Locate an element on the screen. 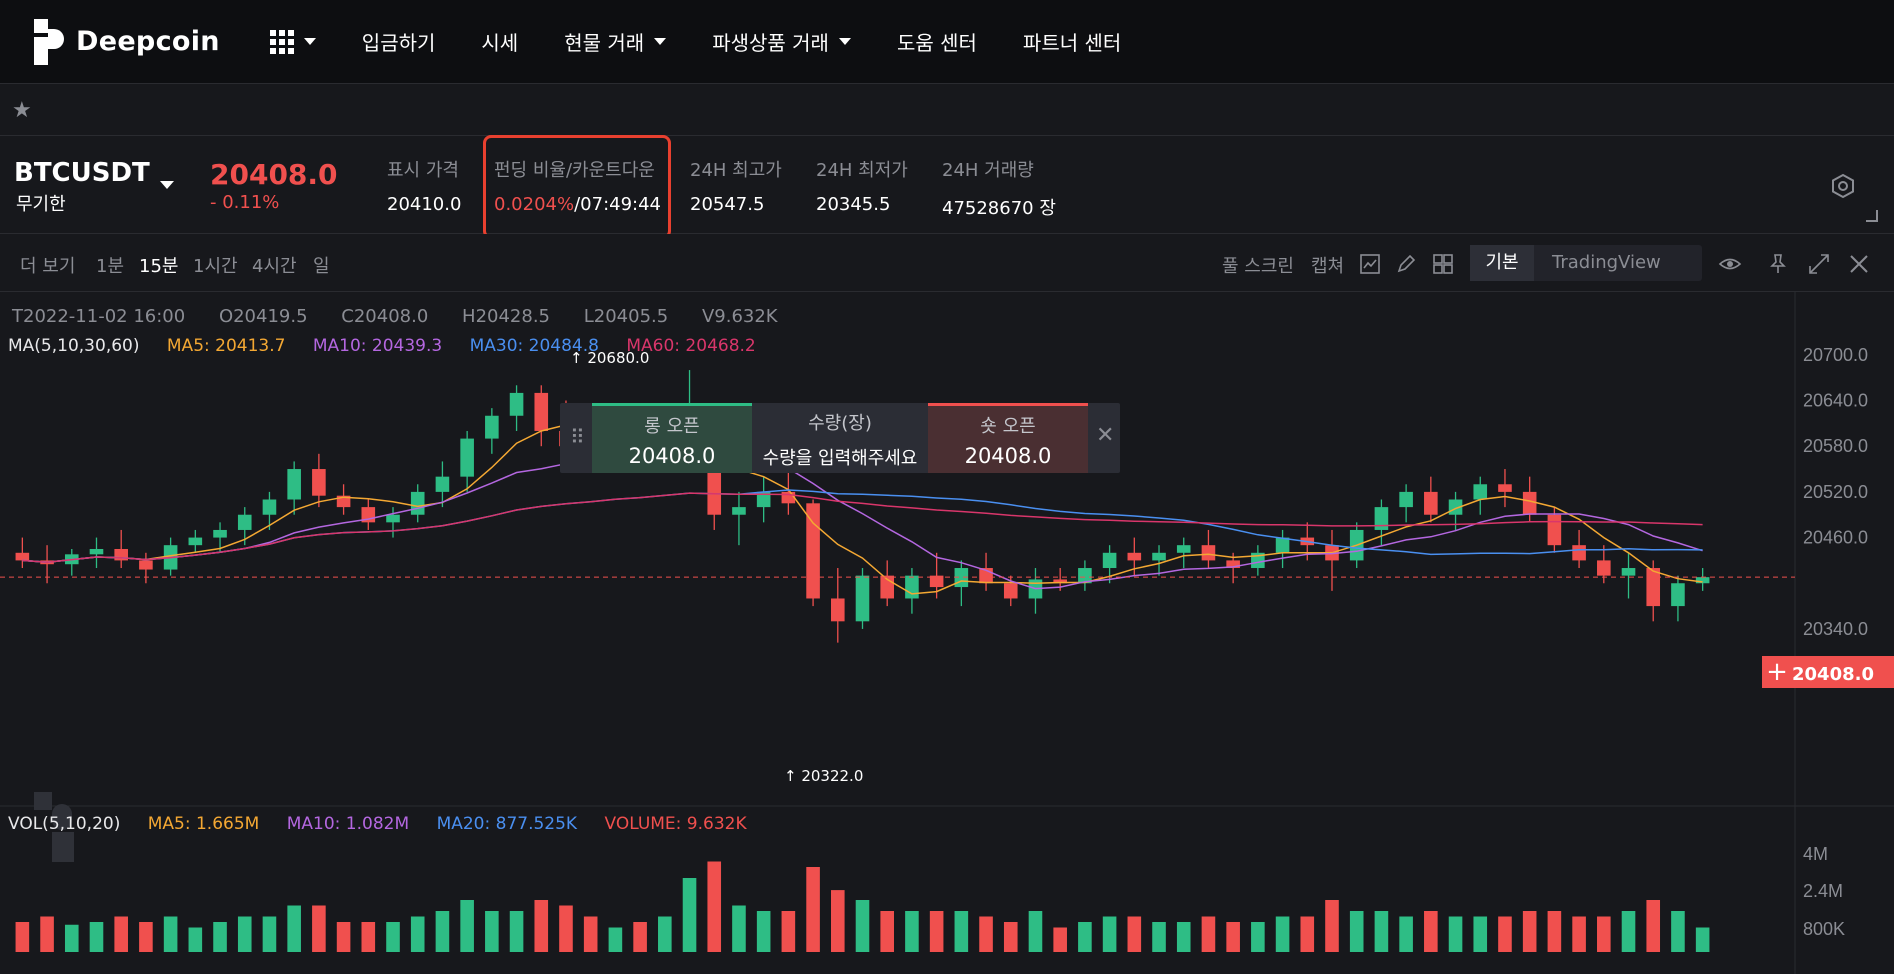  symbol-selector: BTCUSDT is located at coordinates (82, 173).